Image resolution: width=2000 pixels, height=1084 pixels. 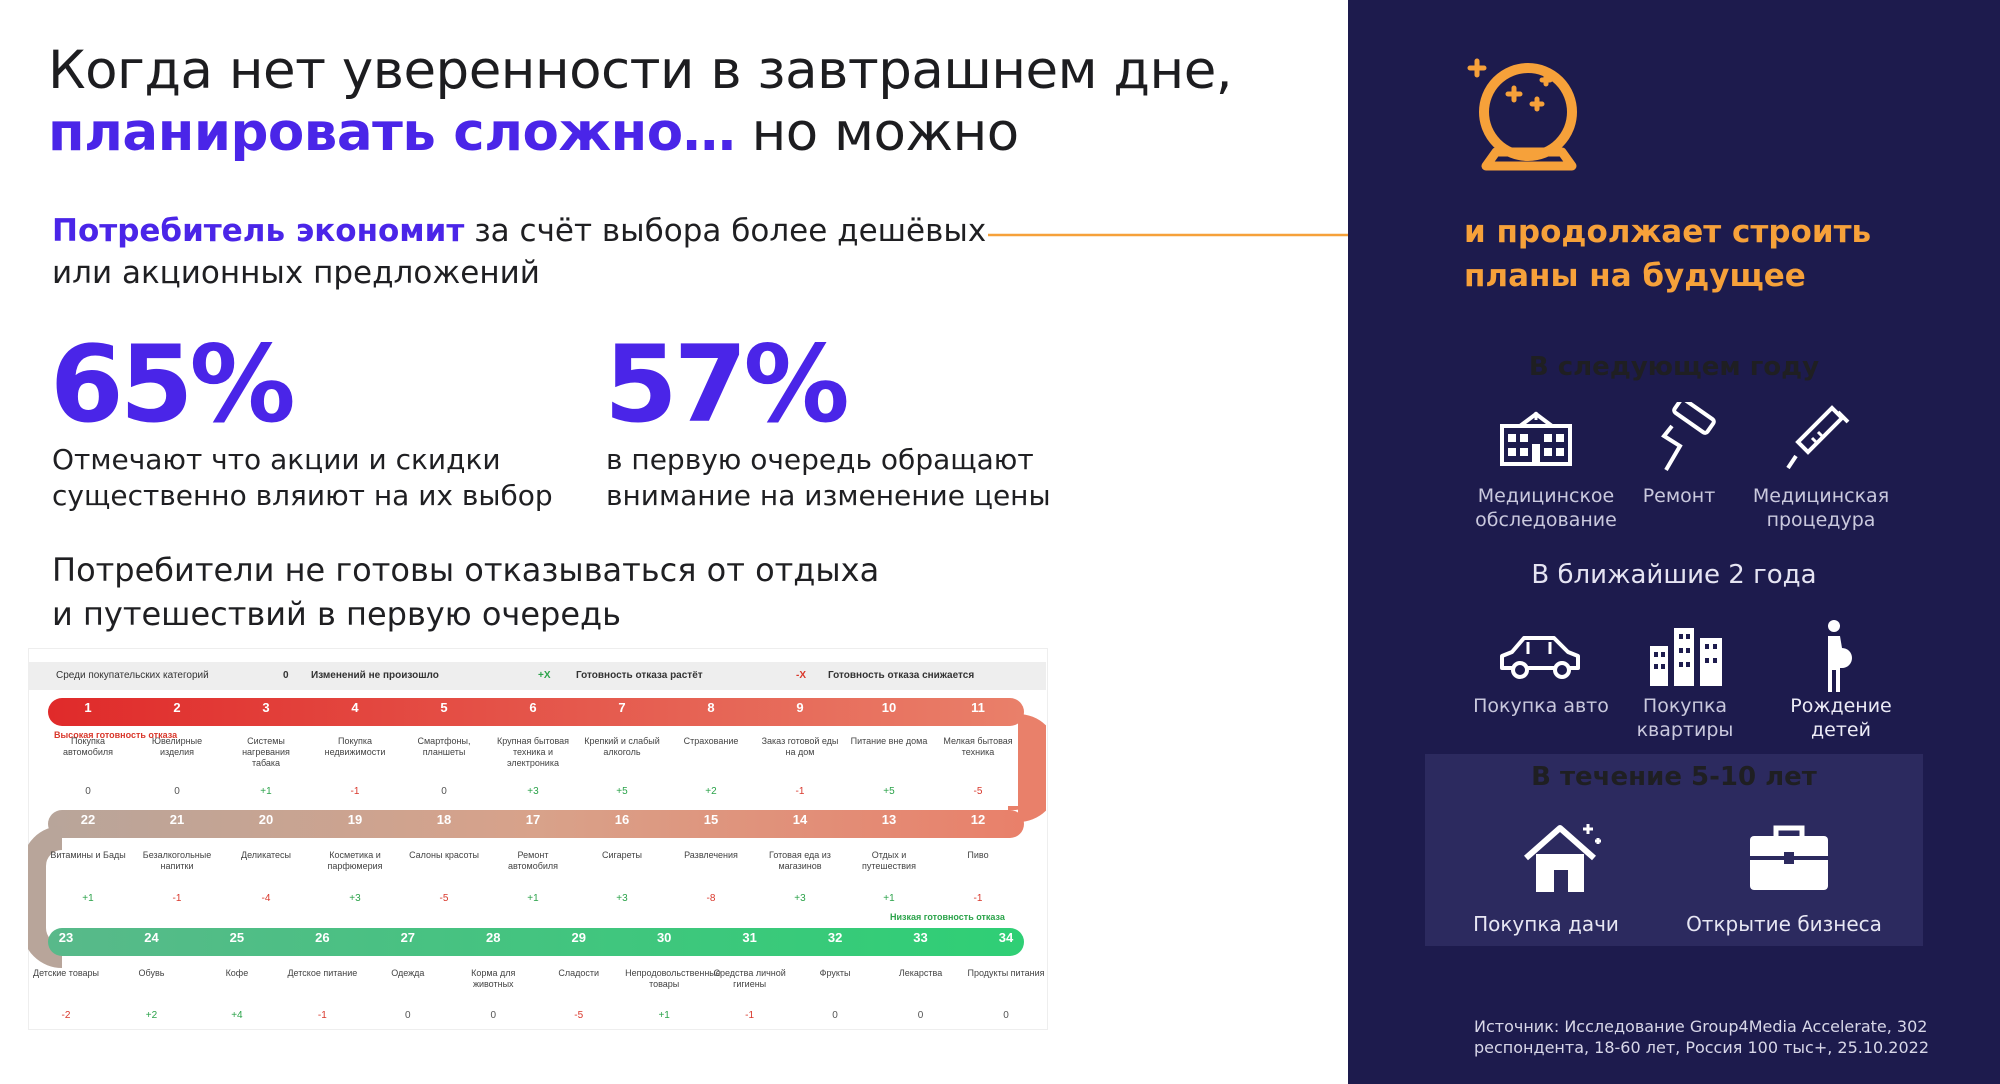 What do you see at coordinates (622, 746) in the screenshot?
I see `category-label: Крепкий и слабый алкоголь` at bounding box center [622, 746].